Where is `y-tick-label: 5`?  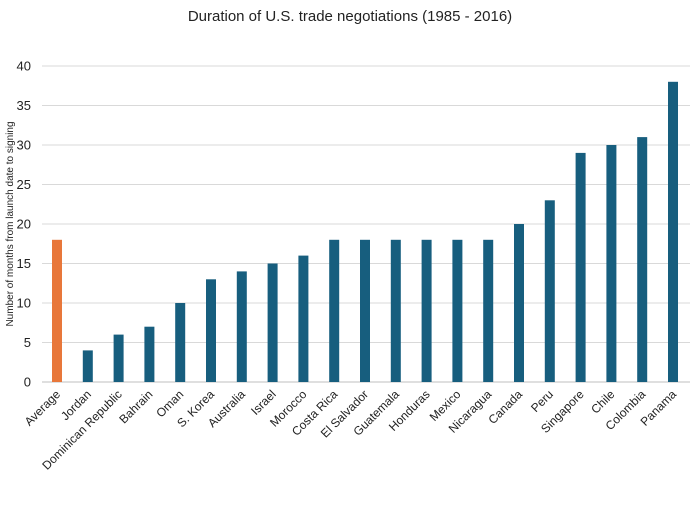
y-tick-label: 5 is located at coordinates (27, 342).